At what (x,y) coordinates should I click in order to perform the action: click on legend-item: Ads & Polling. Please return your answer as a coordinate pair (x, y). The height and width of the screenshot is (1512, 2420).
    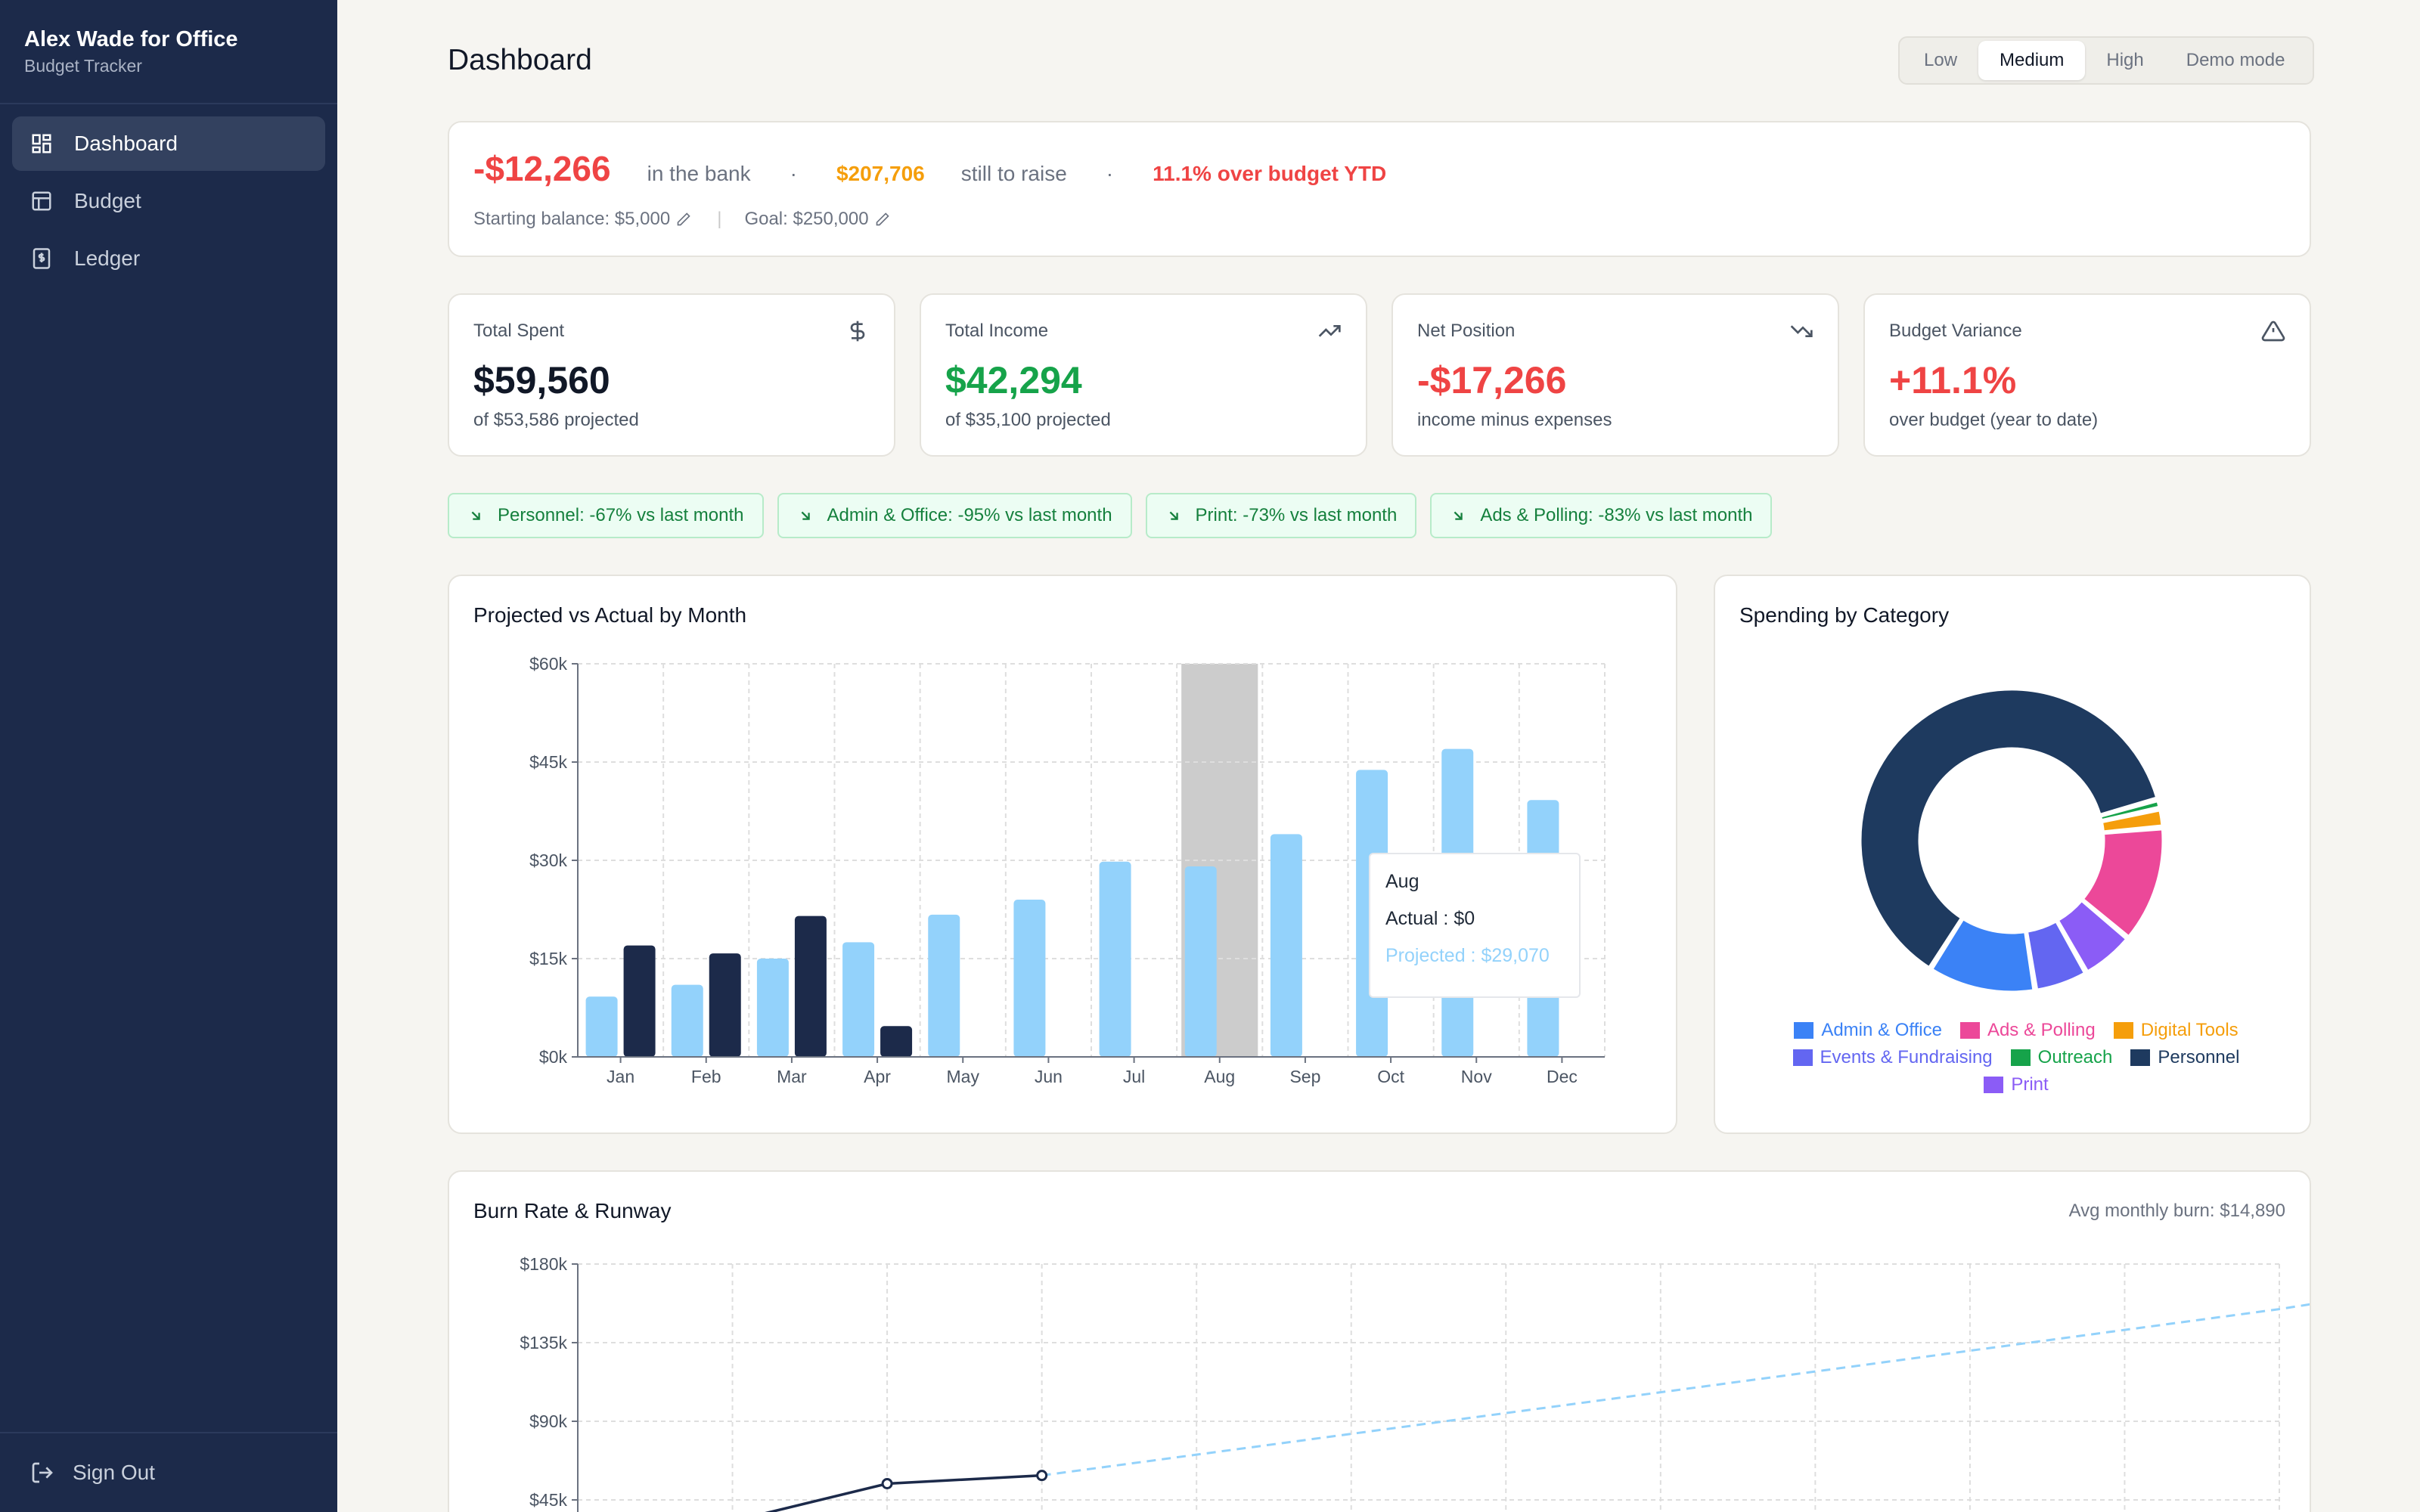
    Looking at the image, I should click on (2028, 1030).